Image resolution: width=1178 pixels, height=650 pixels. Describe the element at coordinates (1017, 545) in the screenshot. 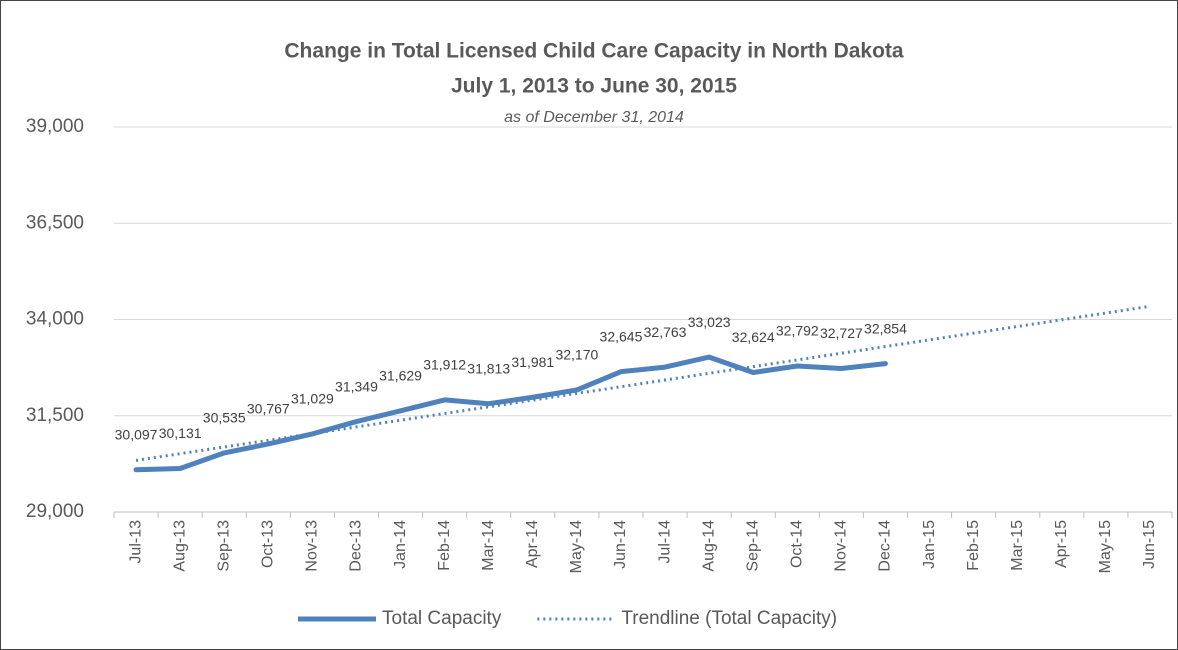

I see `x-tick-label: Mar-15` at that location.